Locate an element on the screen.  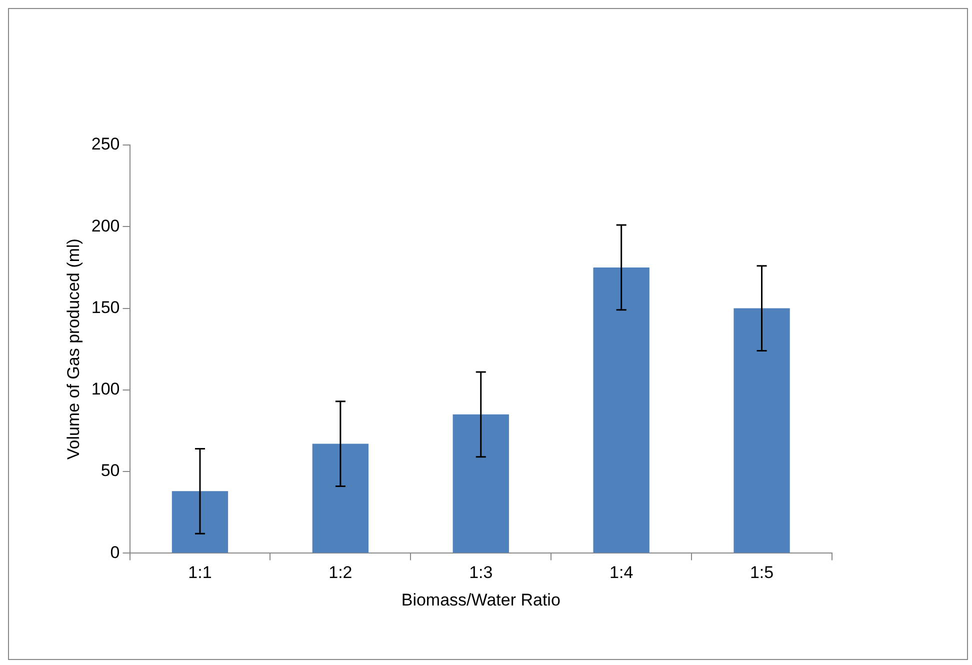
y-tick-label: 100 is located at coordinates (105, 389).